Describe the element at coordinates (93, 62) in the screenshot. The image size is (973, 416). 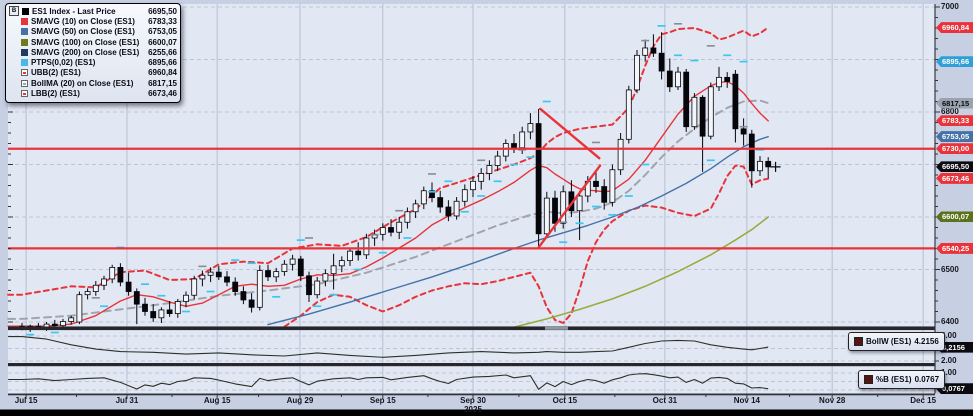
I see `legend-row-5: PTPS(0,02) (ES1) 6895,66` at that location.